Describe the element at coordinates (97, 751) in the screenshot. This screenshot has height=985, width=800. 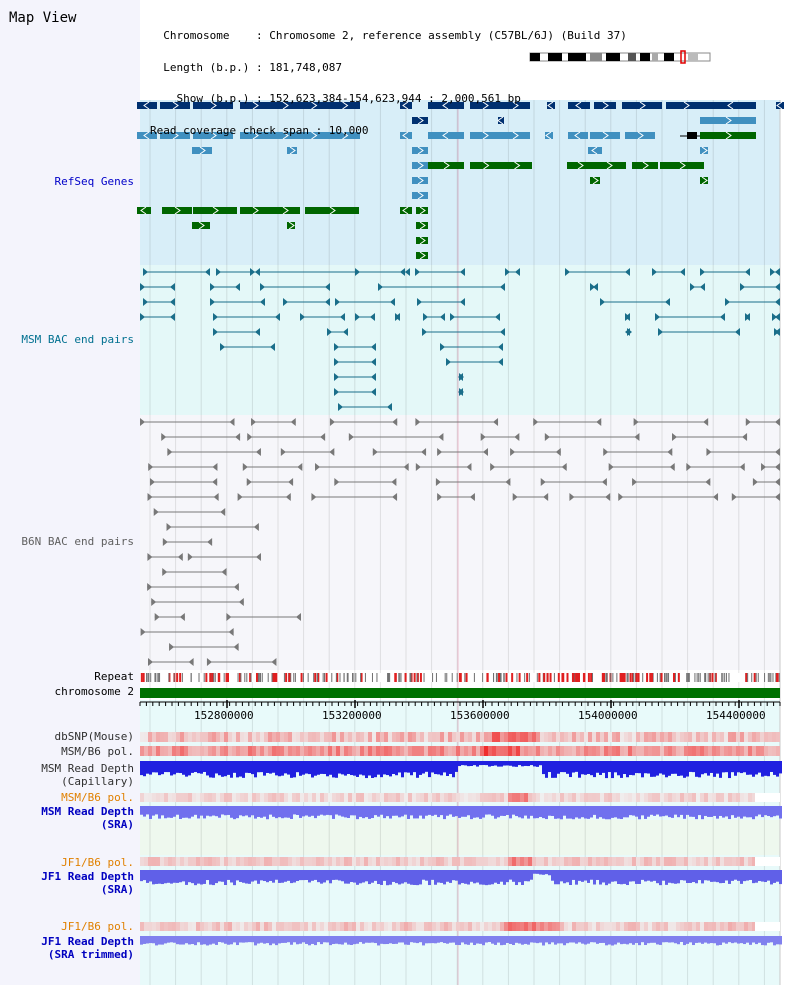
I see `track-label-msm-b6-pol-1: MSM/B6 pol.` at that location.